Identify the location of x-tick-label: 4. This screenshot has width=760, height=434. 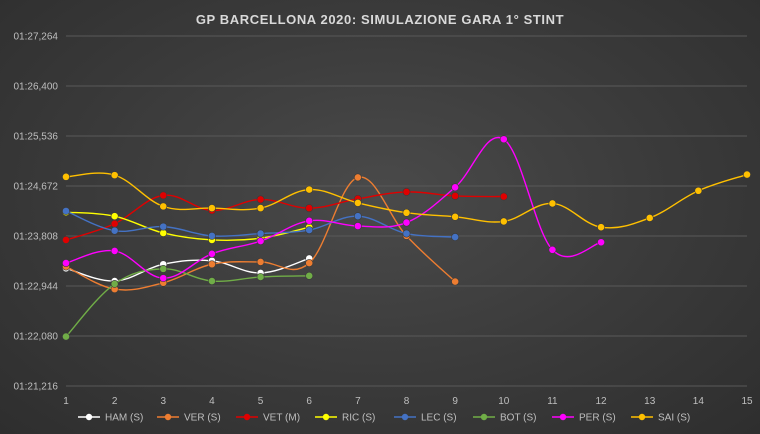
(212, 401).